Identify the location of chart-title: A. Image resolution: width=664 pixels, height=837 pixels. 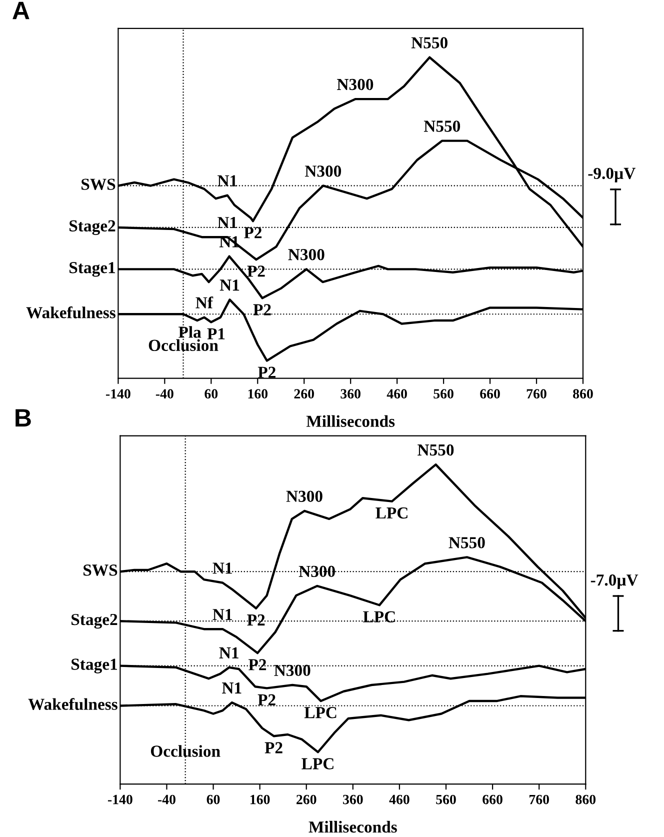
(21, 11).